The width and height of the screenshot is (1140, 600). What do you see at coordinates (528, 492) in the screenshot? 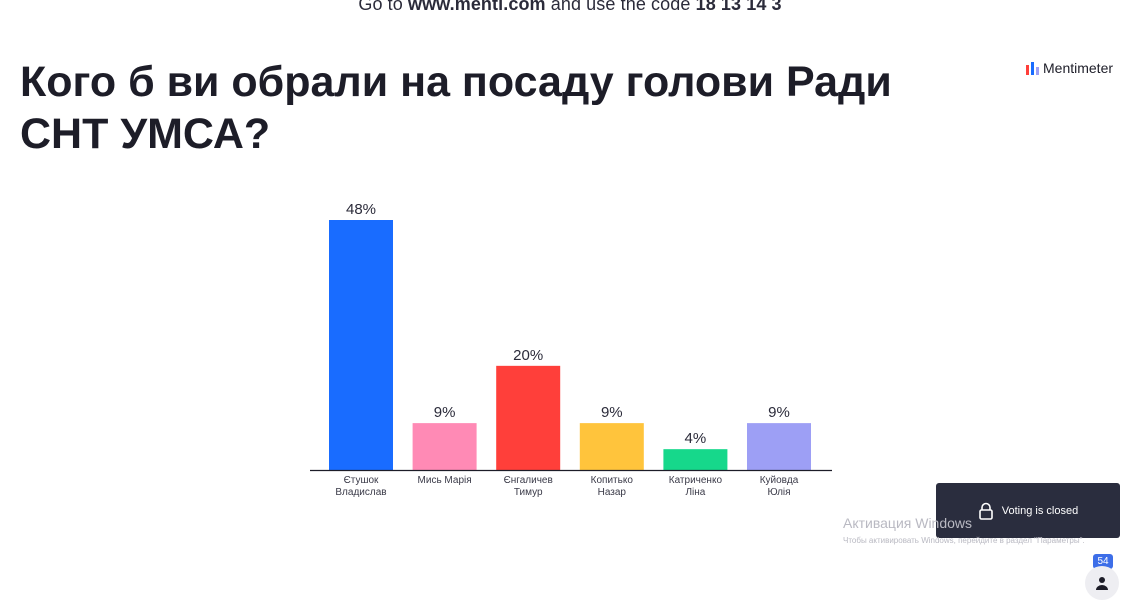
I see `category-label: Тимур` at bounding box center [528, 492].